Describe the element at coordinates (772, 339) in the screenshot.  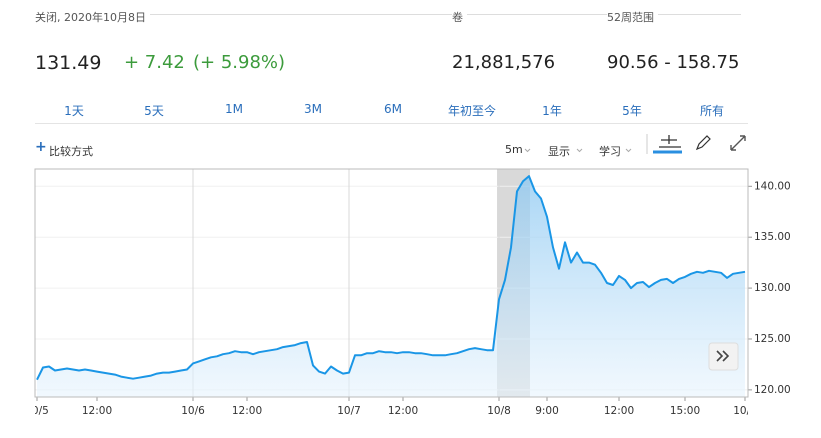
I see `y-tick-label: 125.00` at that location.